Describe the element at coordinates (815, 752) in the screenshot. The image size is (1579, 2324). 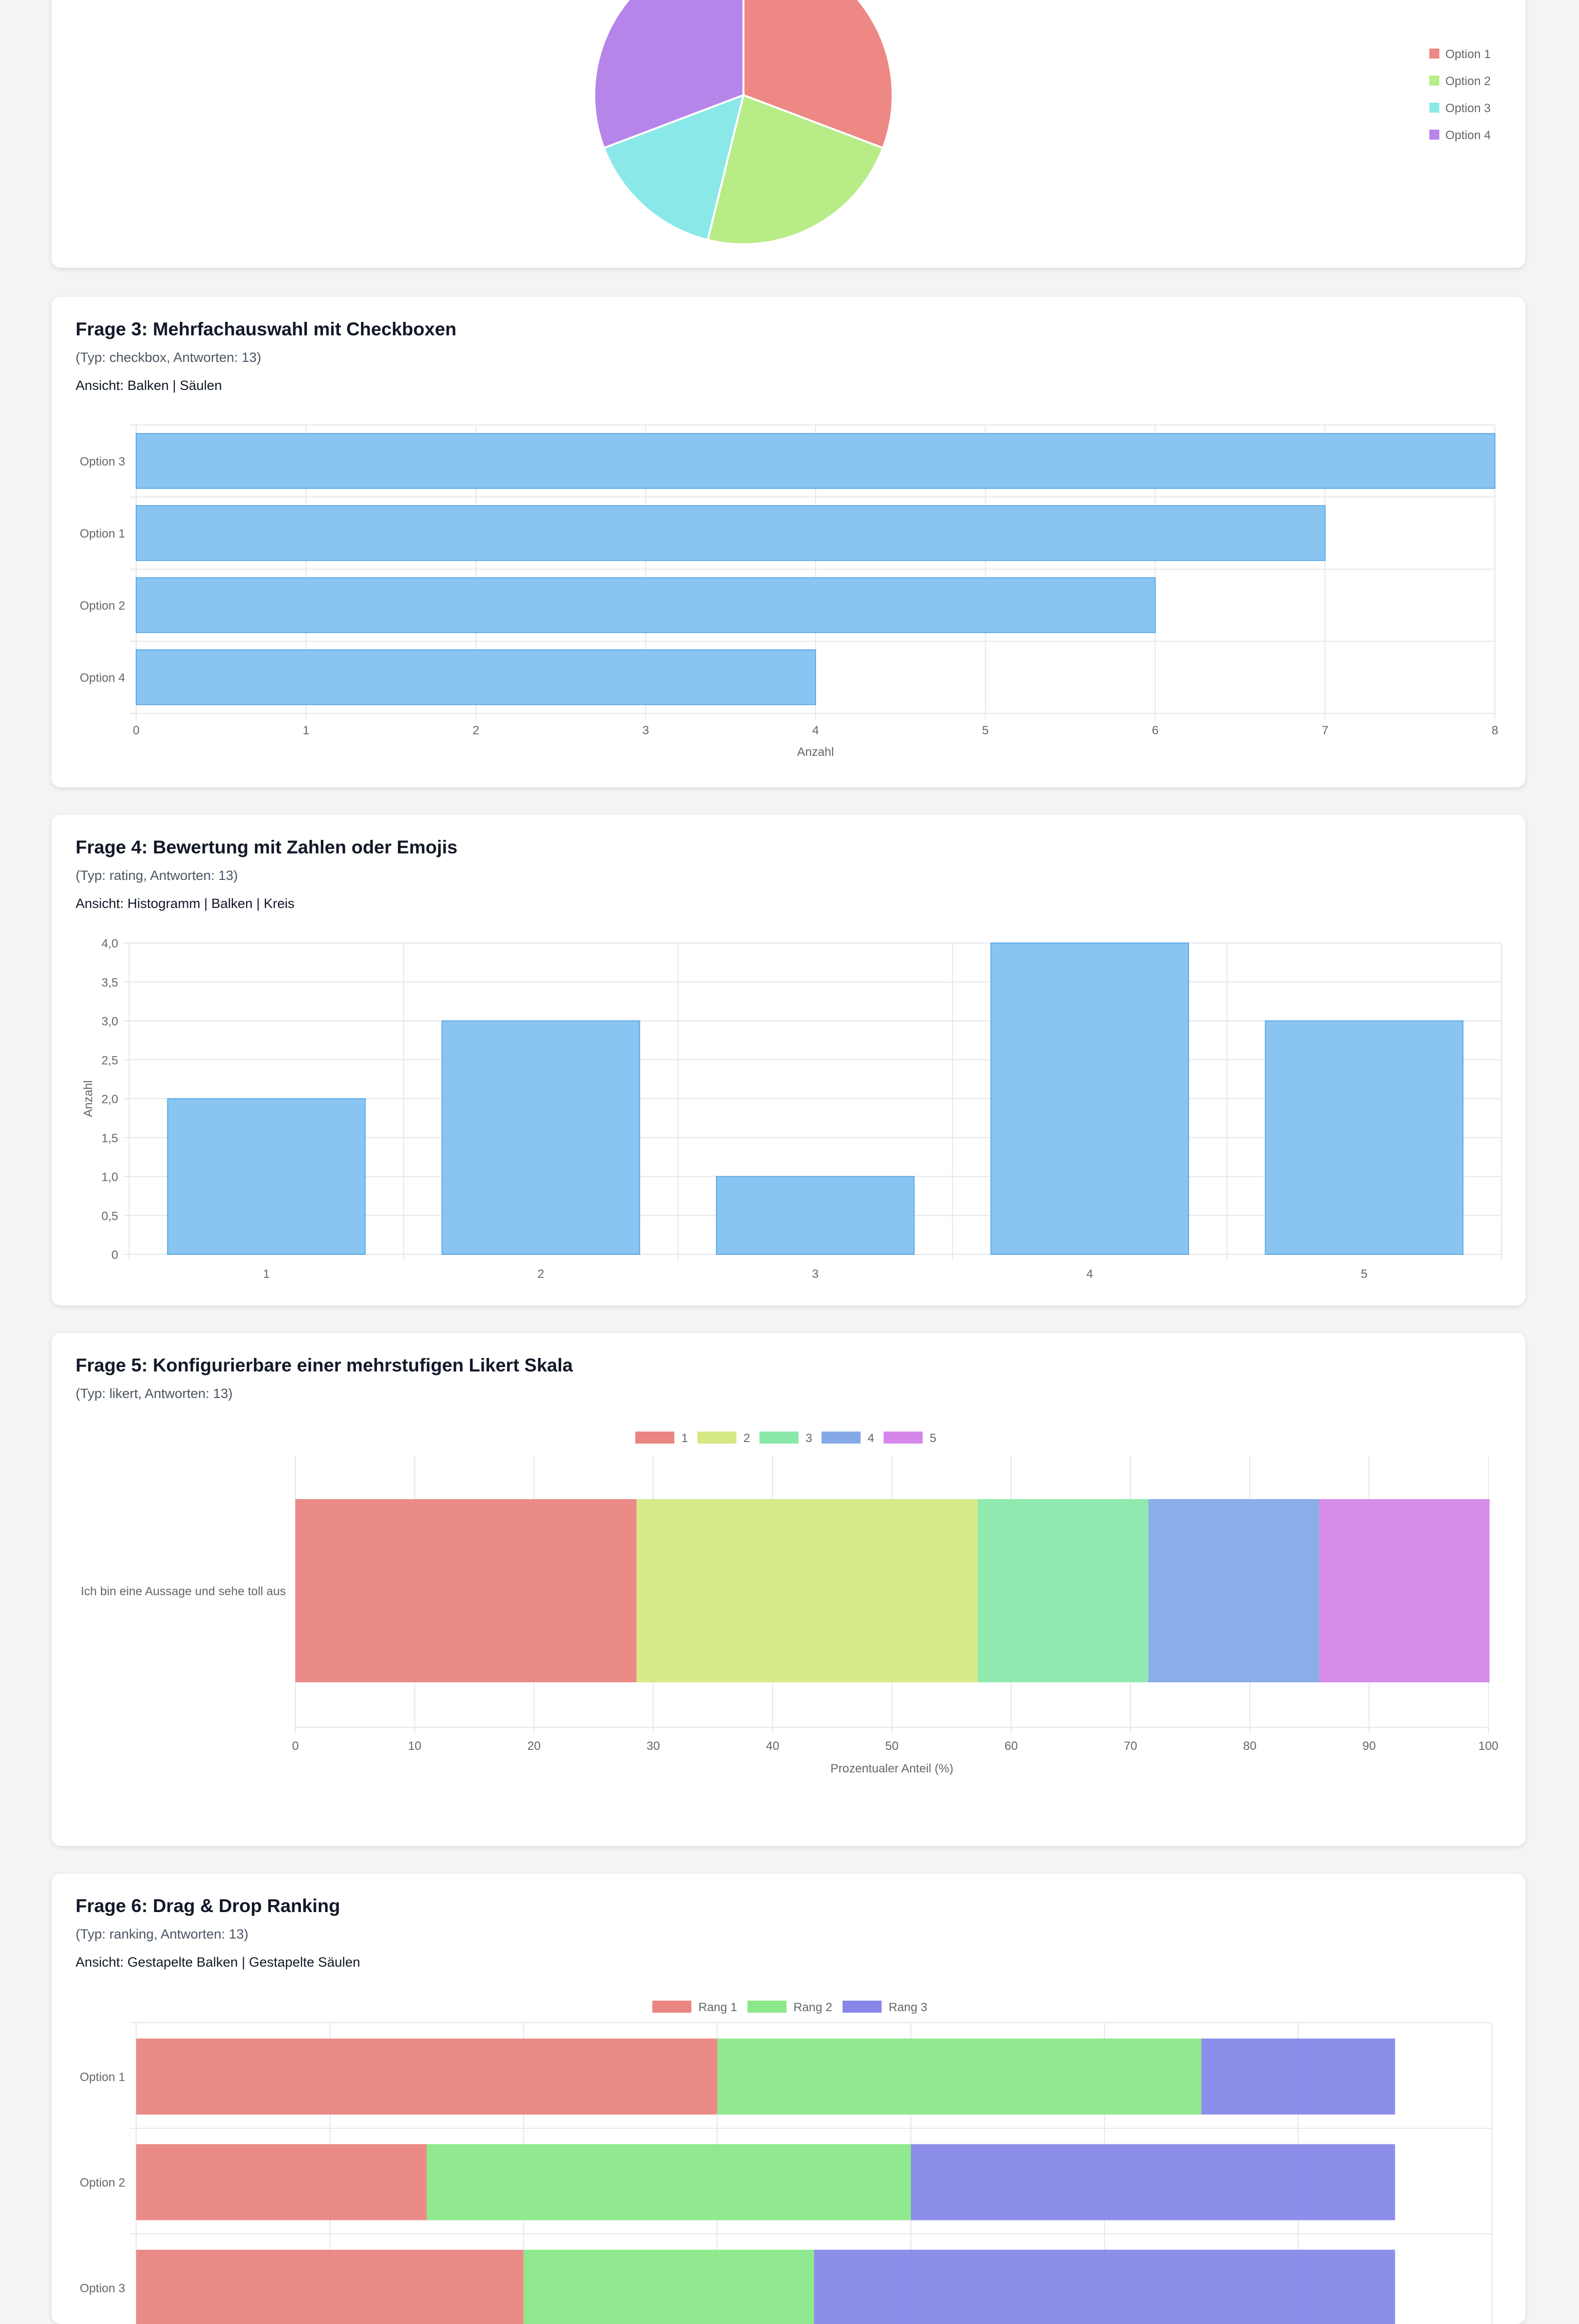
I see `x-axis-title: Anzahl` at that location.